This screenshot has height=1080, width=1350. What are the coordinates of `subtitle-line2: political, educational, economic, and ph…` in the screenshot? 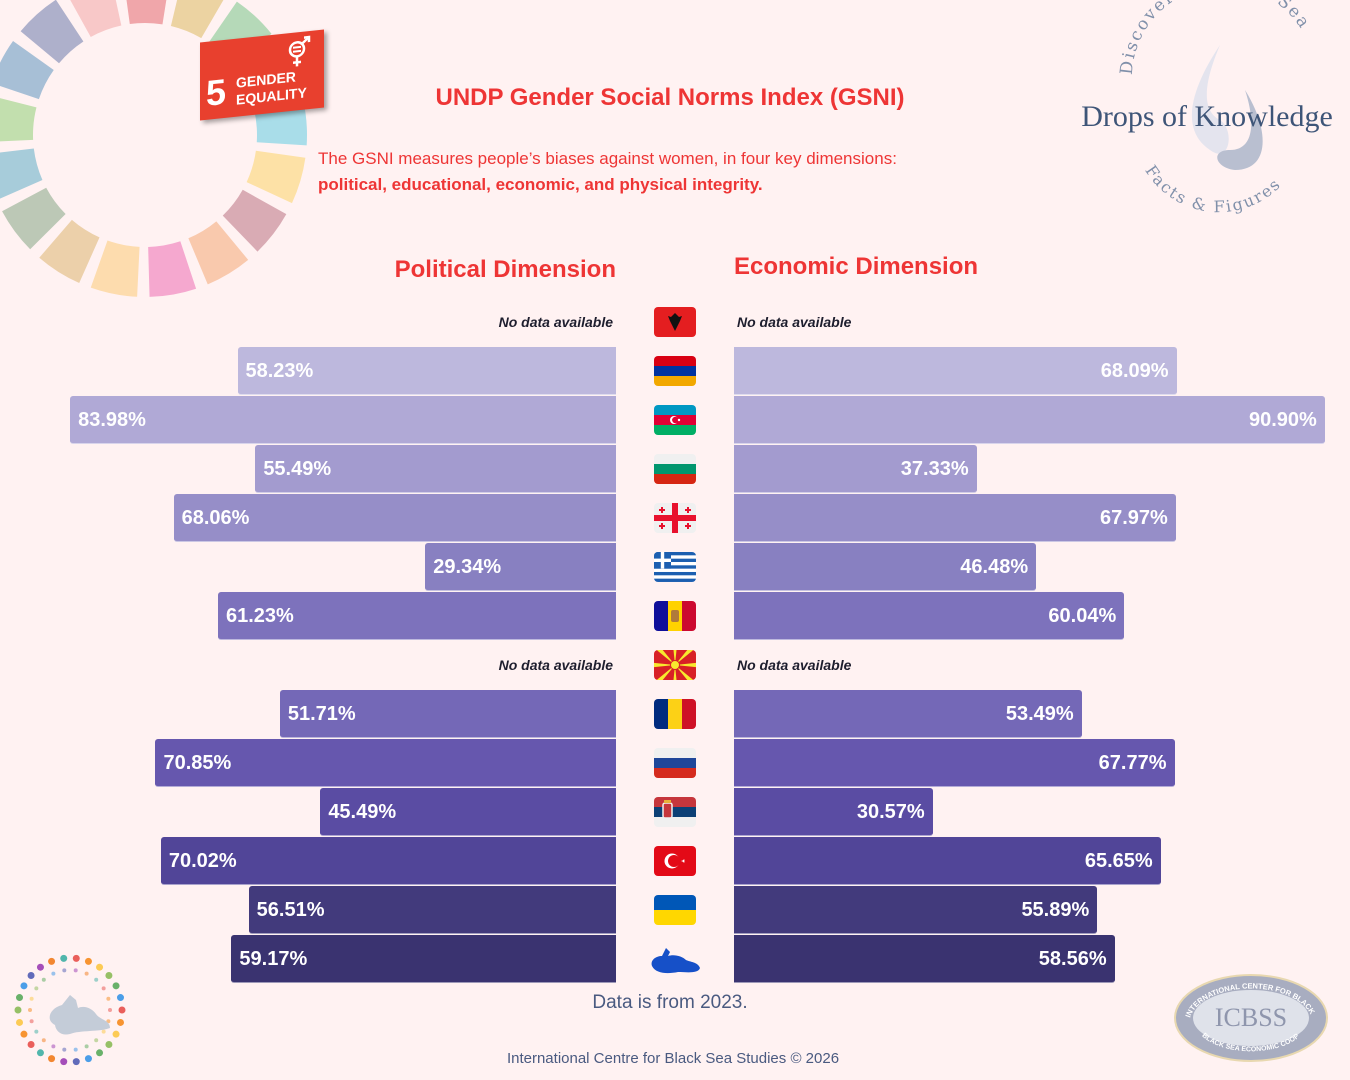 It's located at (540, 184).